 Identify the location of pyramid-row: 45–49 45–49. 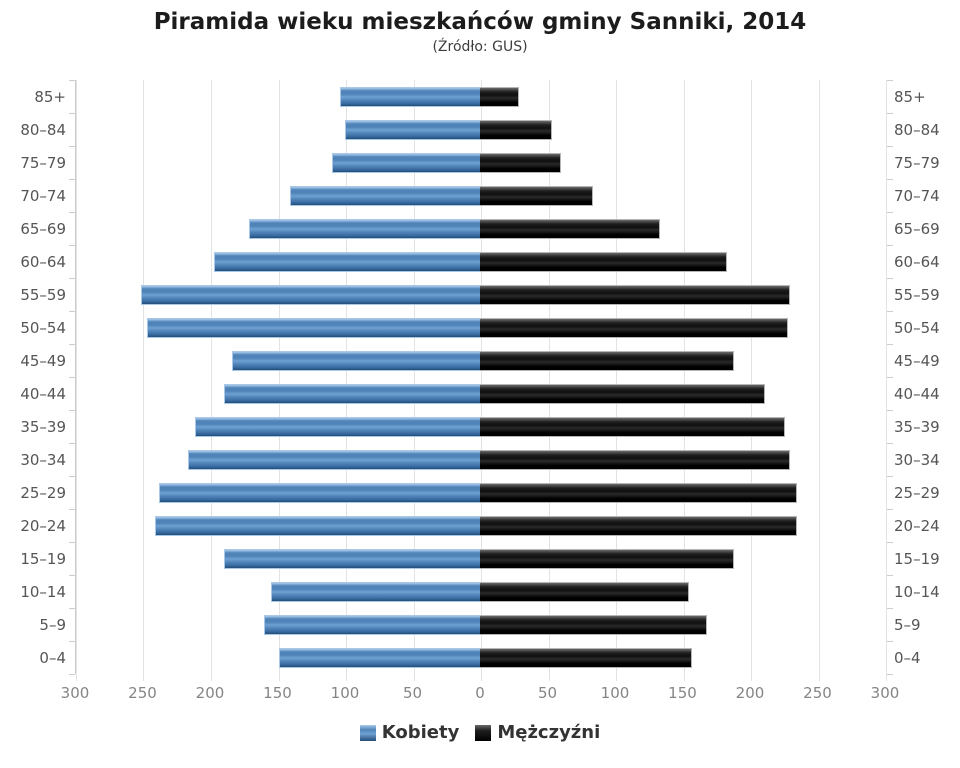
(480, 360).